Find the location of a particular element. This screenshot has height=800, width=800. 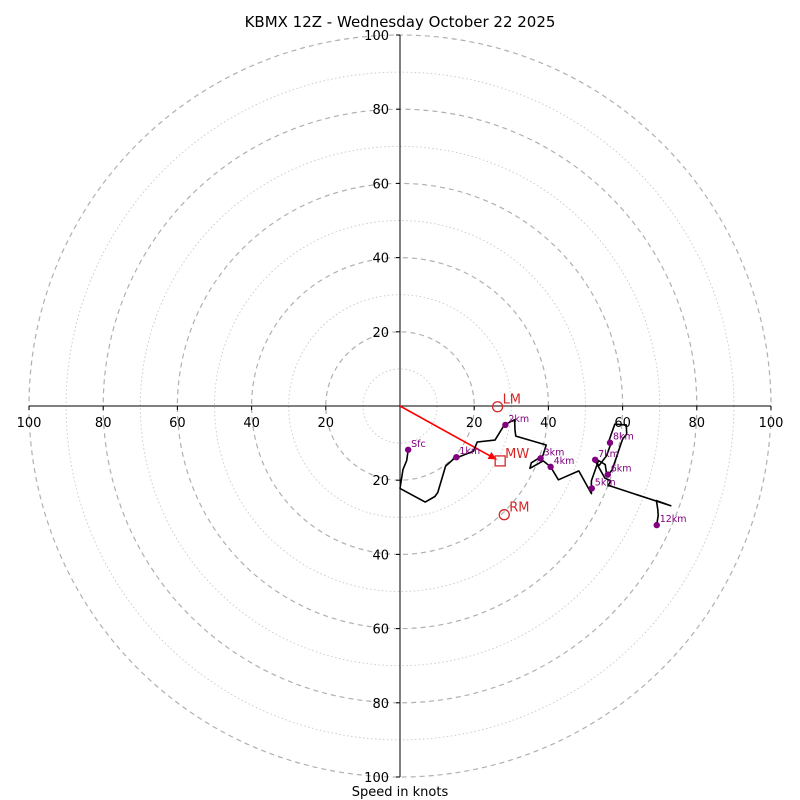

height-marker-label: 8km is located at coordinates (623, 437).